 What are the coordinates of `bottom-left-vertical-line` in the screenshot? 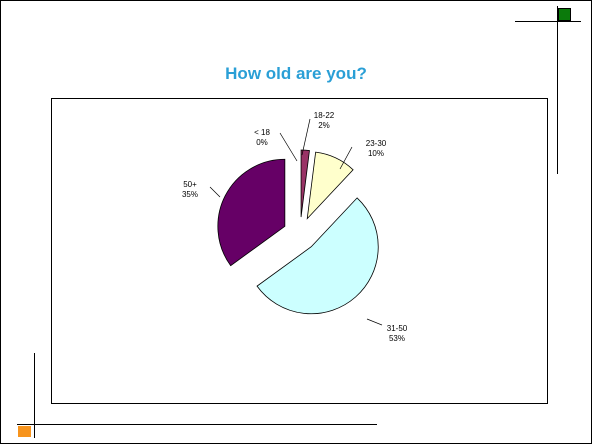 It's located at (34, 395).